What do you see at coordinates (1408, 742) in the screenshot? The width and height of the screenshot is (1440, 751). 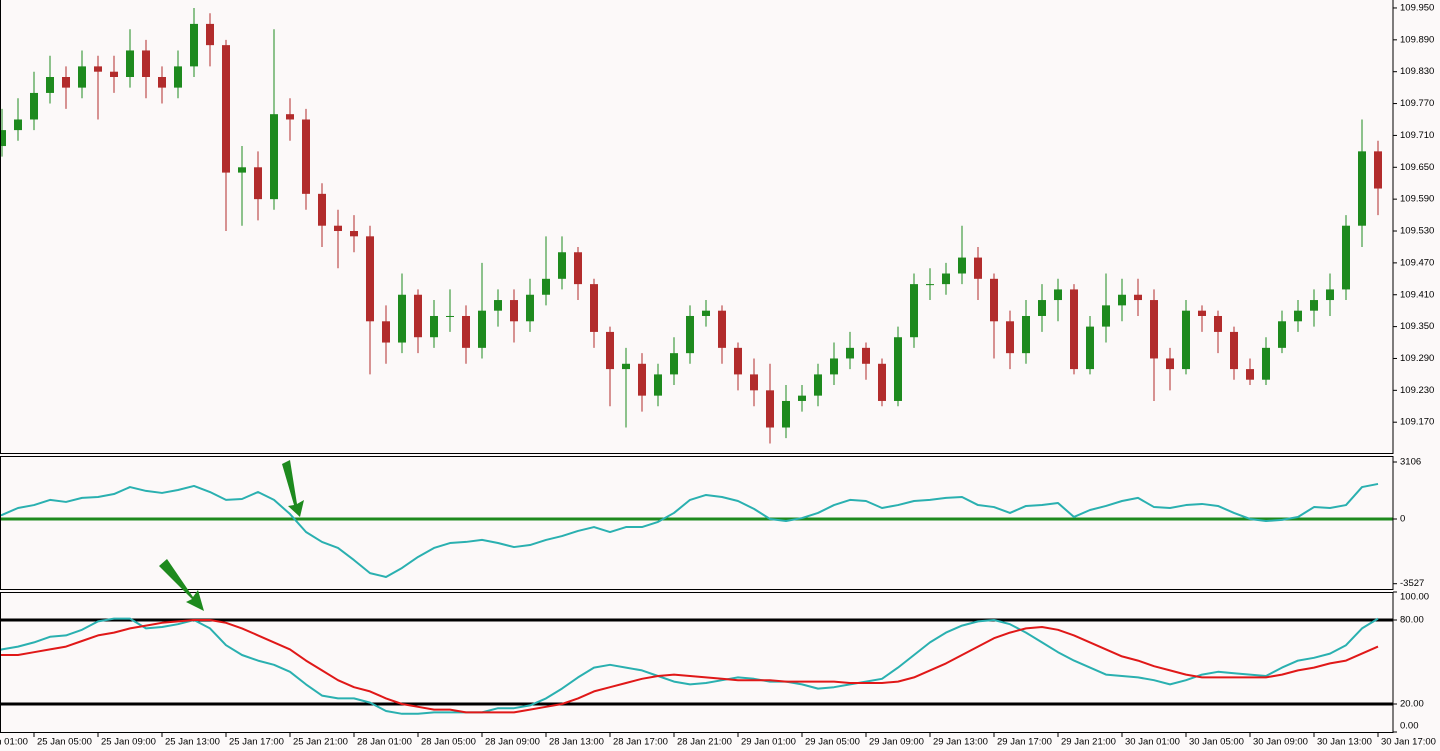 I see `x-tick-label: 30 Jan 17:00` at bounding box center [1408, 742].